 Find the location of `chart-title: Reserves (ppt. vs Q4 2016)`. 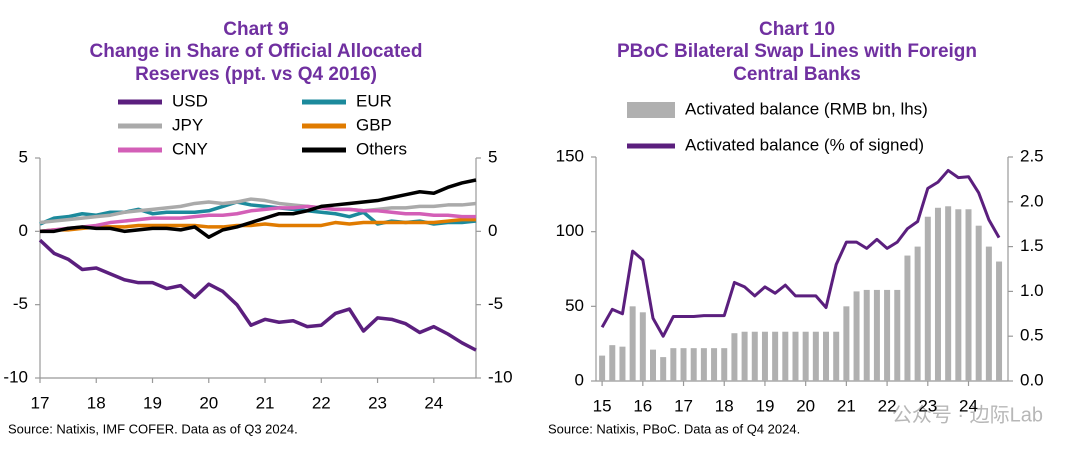

chart-title: Reserves (ppt. vs Q4 2016) is located at coordinates (256, 74).